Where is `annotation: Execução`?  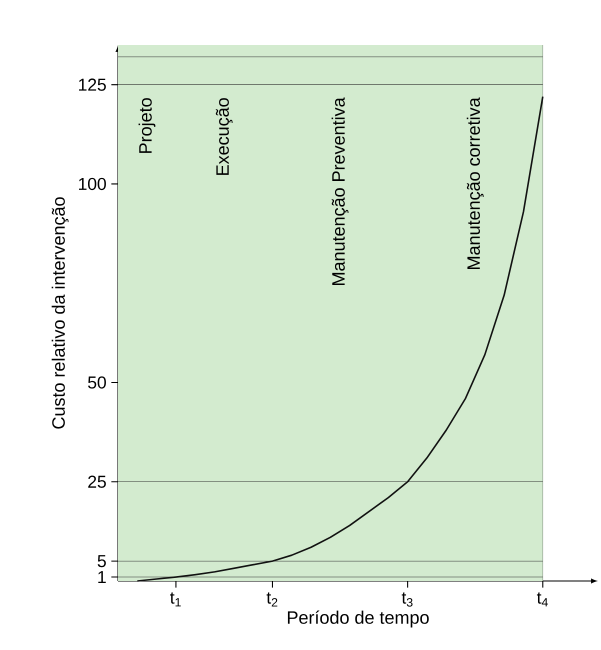 annotation: Execução is located at coordinates (224, 136).